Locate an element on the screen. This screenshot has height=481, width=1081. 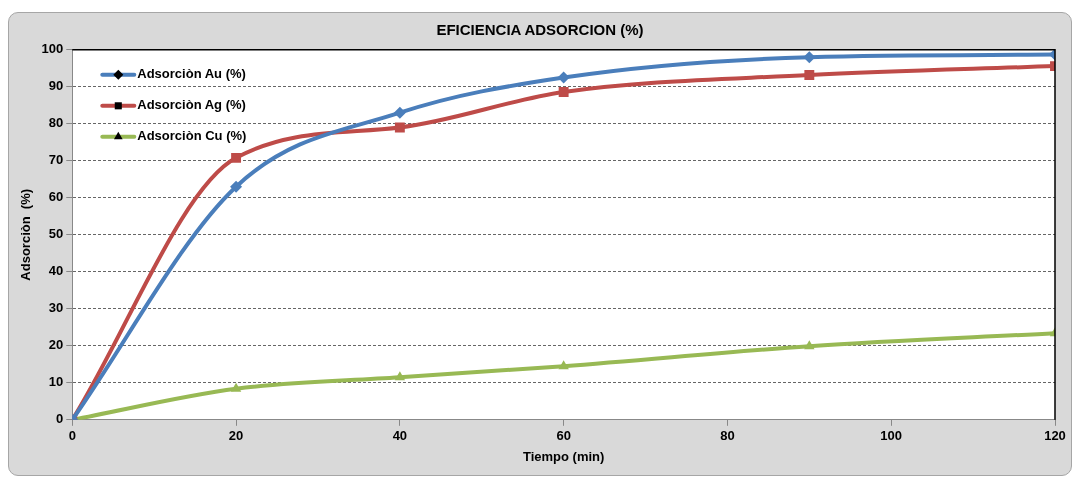
y-tick-label: 40 is located at coordinates (56, 271).